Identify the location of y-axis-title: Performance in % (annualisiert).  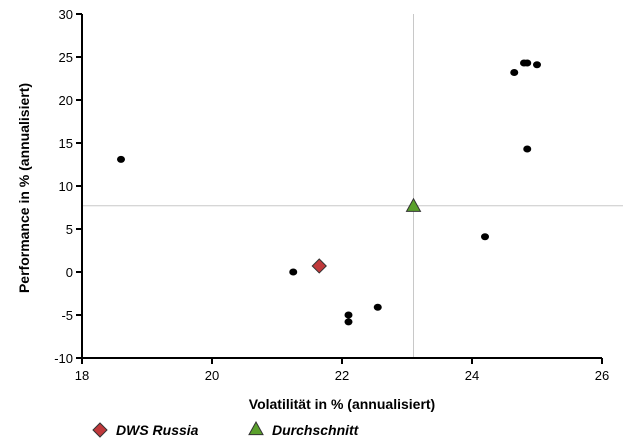
(24, 188).